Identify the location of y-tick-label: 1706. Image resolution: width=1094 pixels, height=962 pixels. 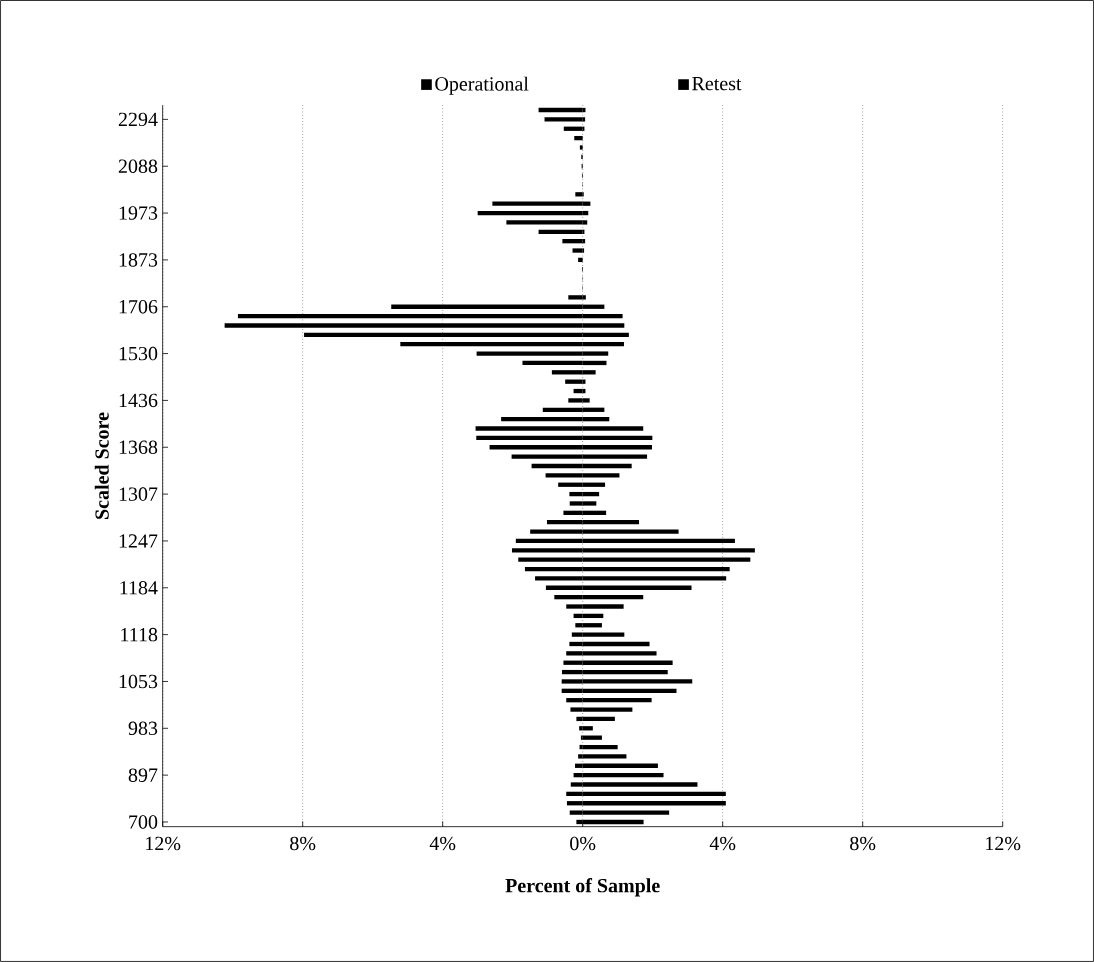
(138, 307).